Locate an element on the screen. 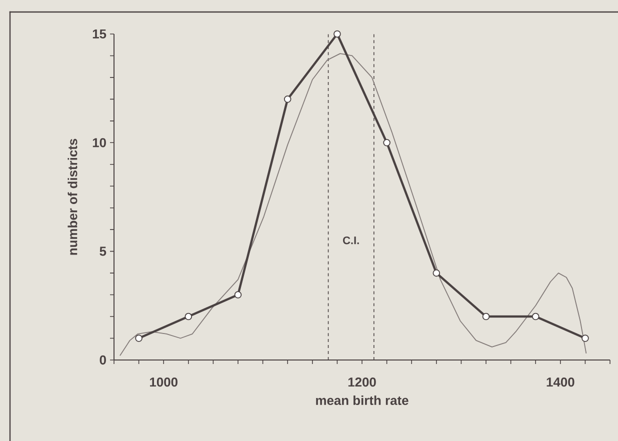 The width and height of the screenshot is (618, 441). annotation: C.I. is located at coordinates (351, 240).